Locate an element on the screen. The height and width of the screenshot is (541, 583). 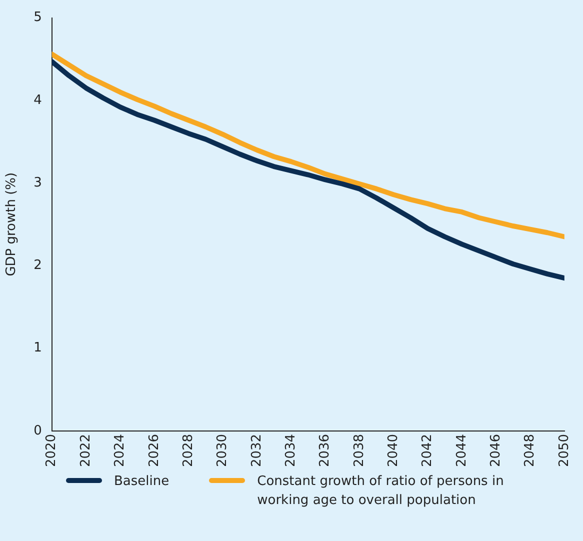
x-tick-label: 2024 is located at coordinates (120, 451).